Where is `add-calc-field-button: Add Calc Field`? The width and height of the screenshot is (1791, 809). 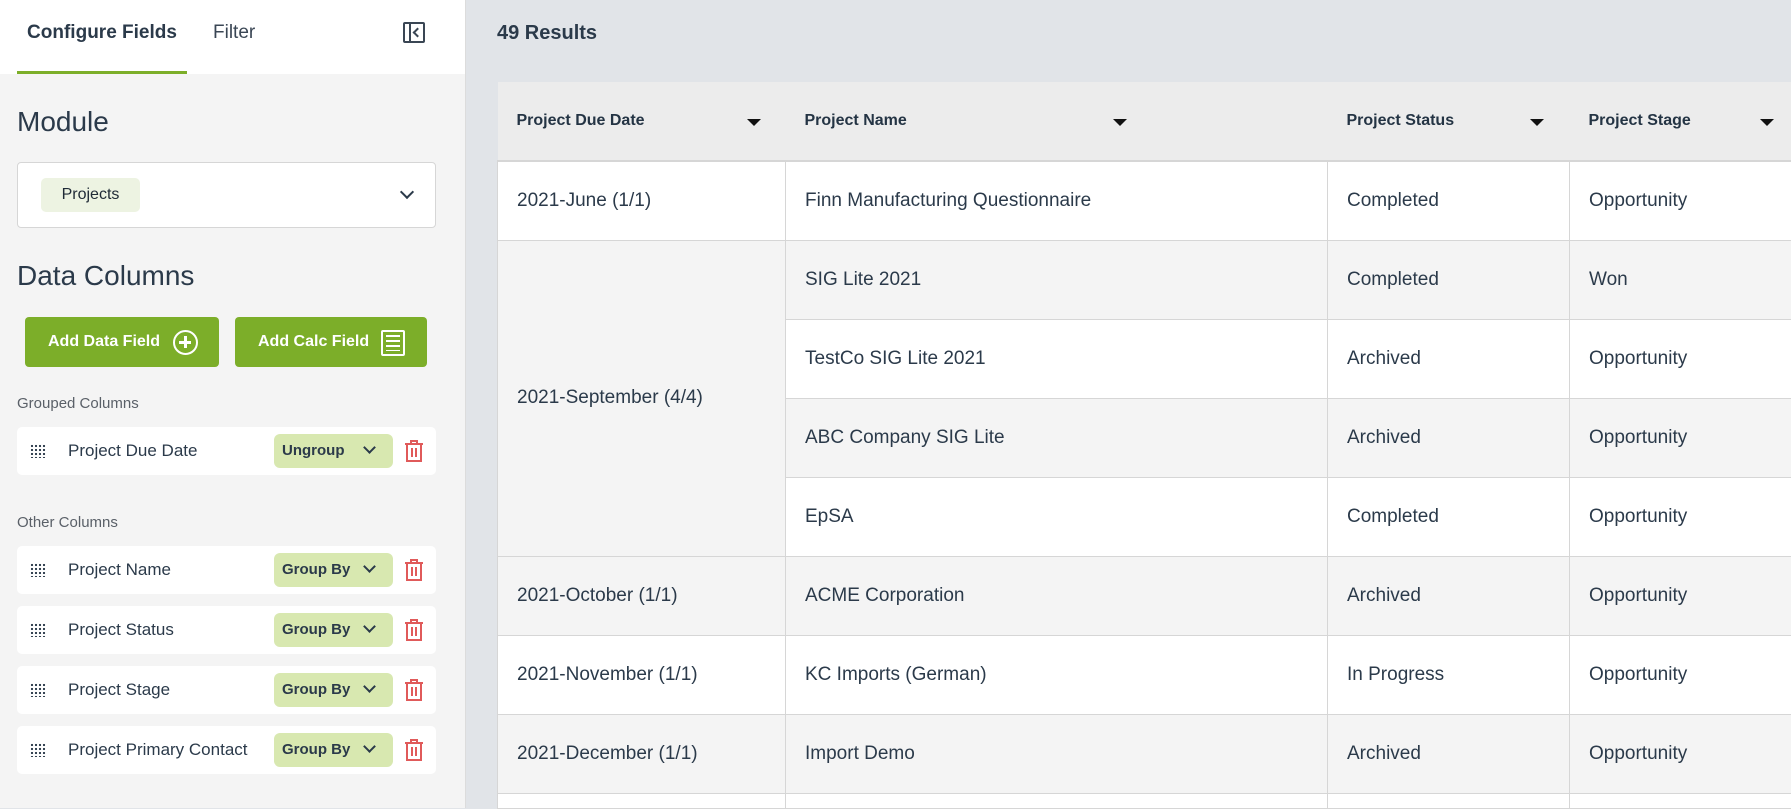 add-calc-field-button: Add Calc Field is located at coordinates (331, 342).